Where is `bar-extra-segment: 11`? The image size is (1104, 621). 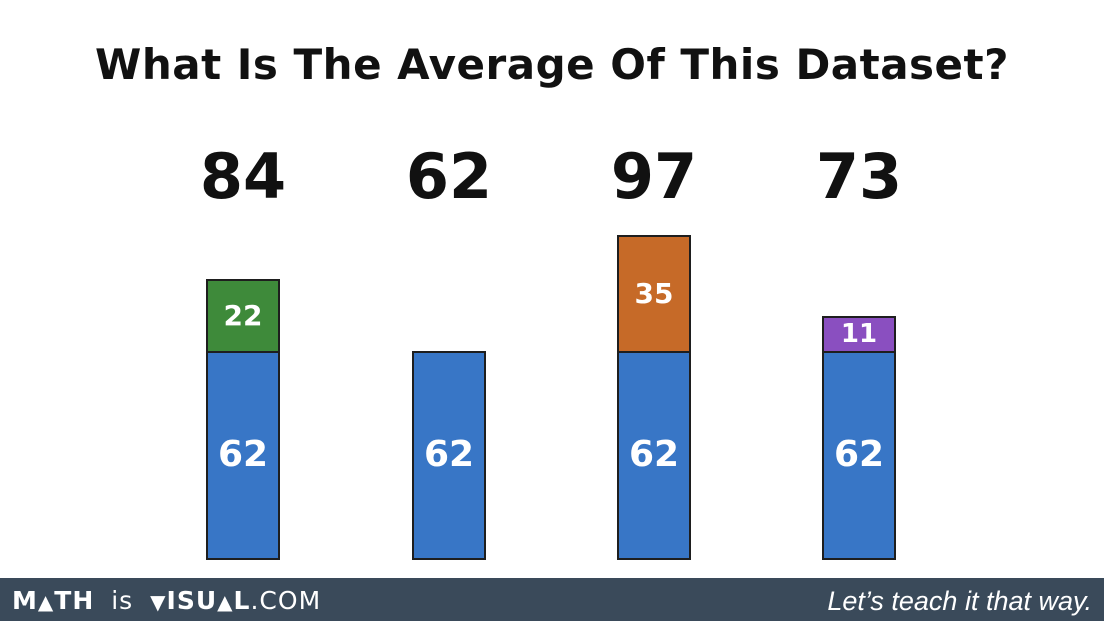 bar-extra-segment: 11 is located at coordinates (859, 334).